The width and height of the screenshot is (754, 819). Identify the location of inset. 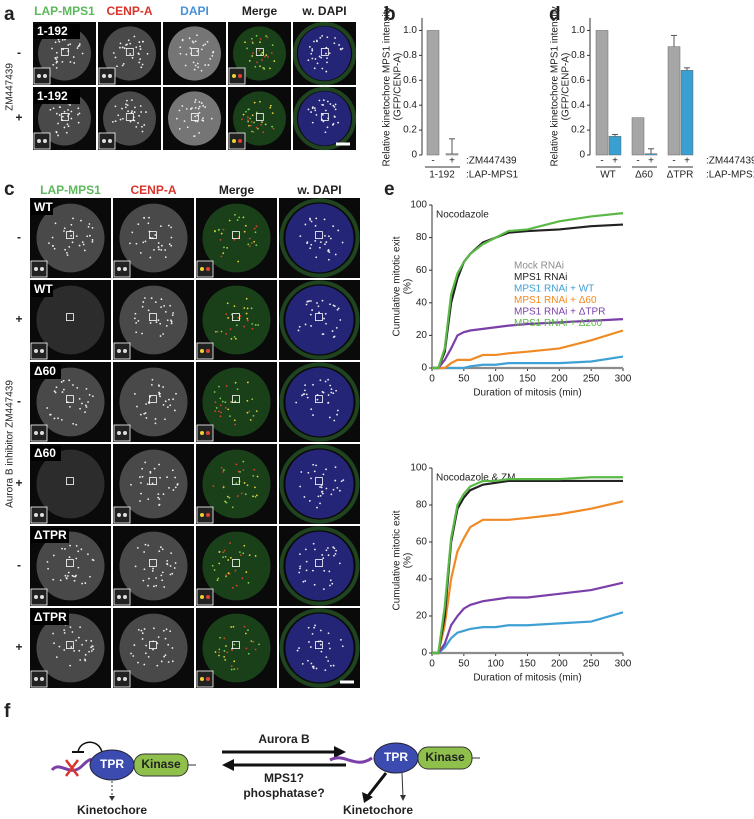
(39, 351).